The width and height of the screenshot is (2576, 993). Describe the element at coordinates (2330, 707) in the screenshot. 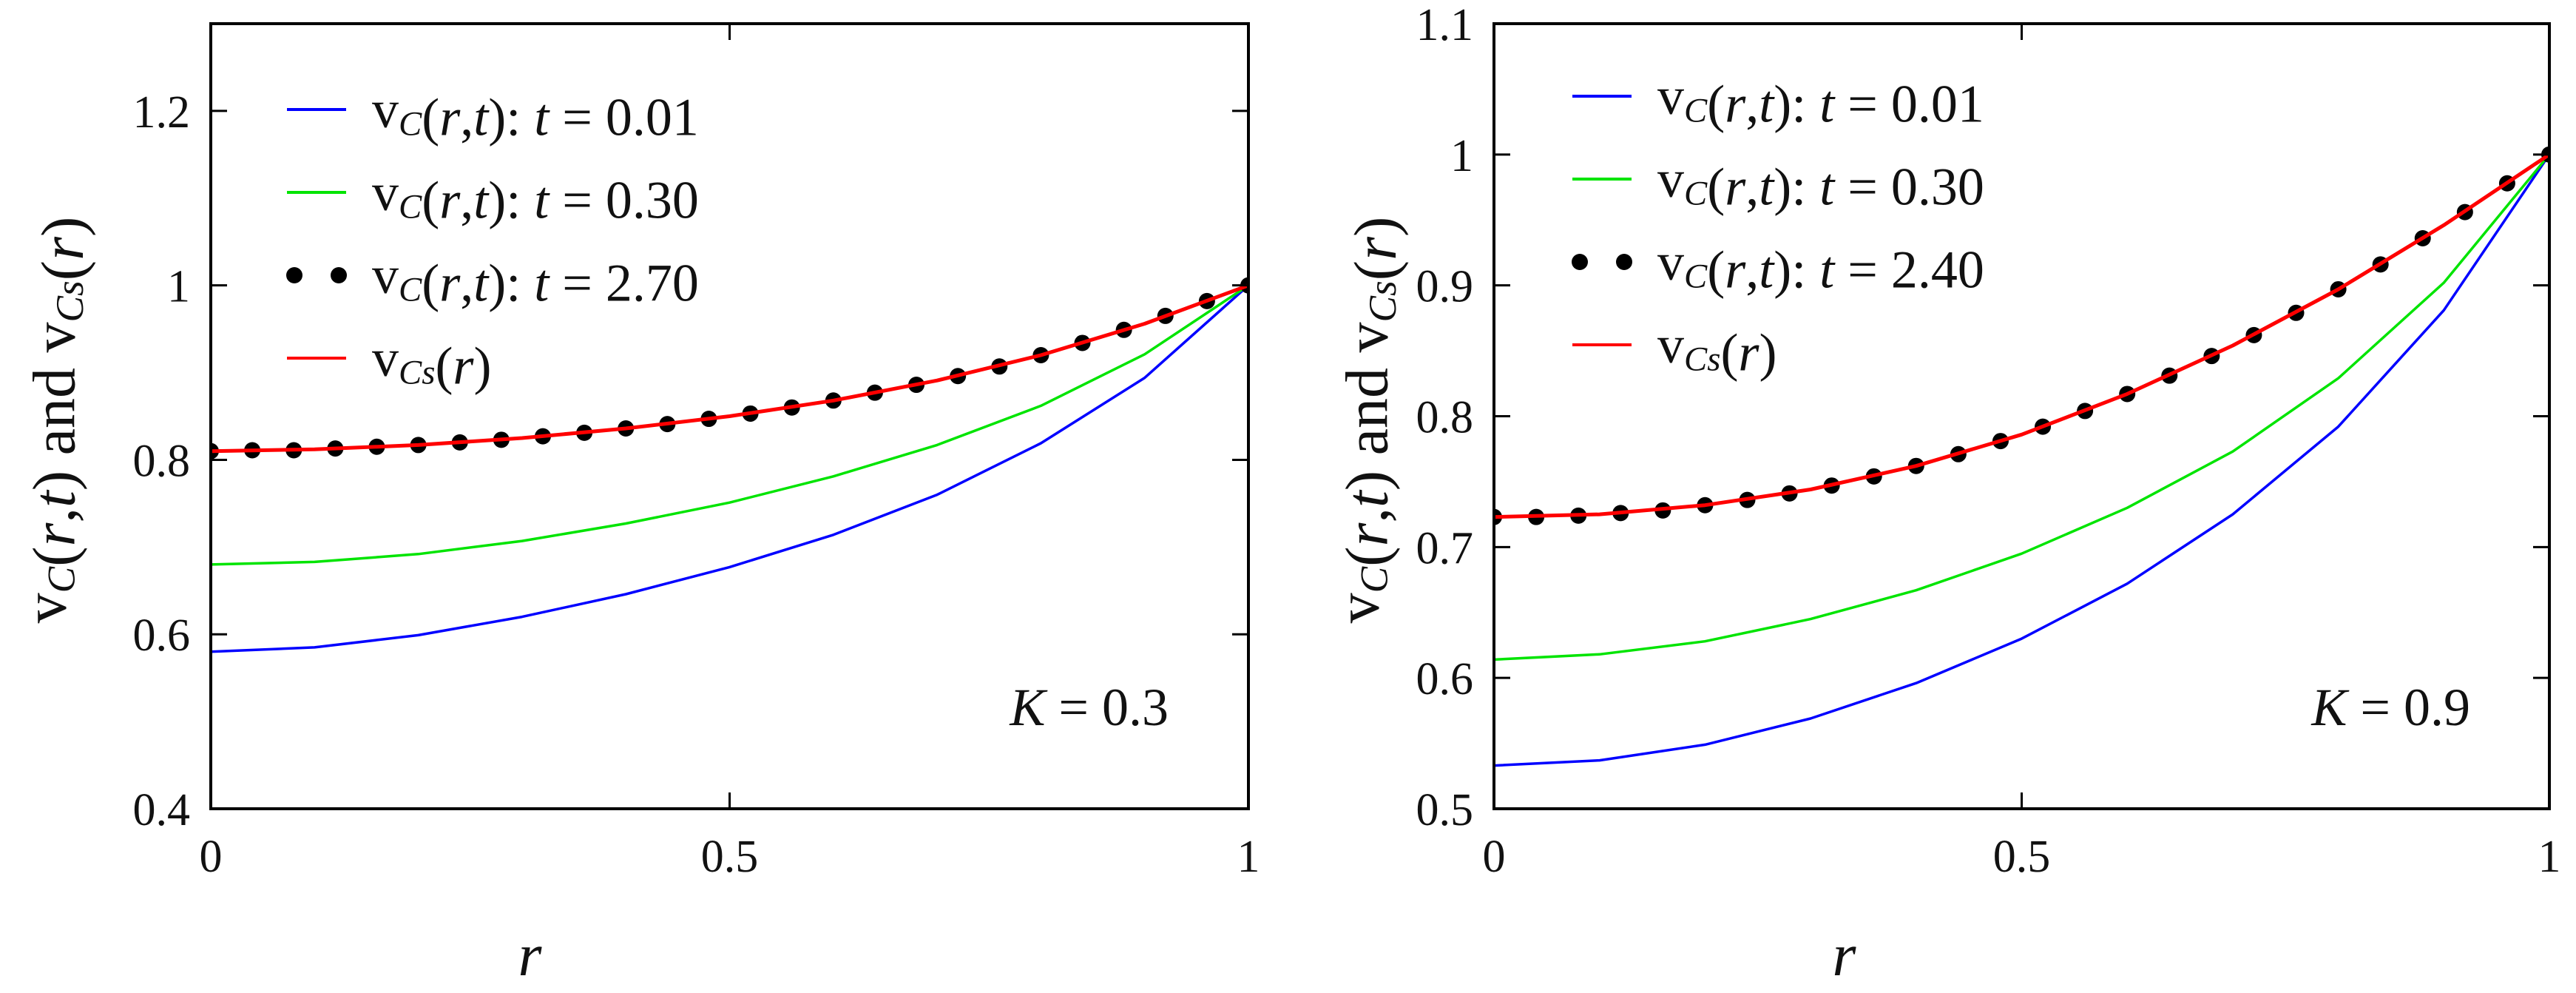

I see `text-part: K` at that location.